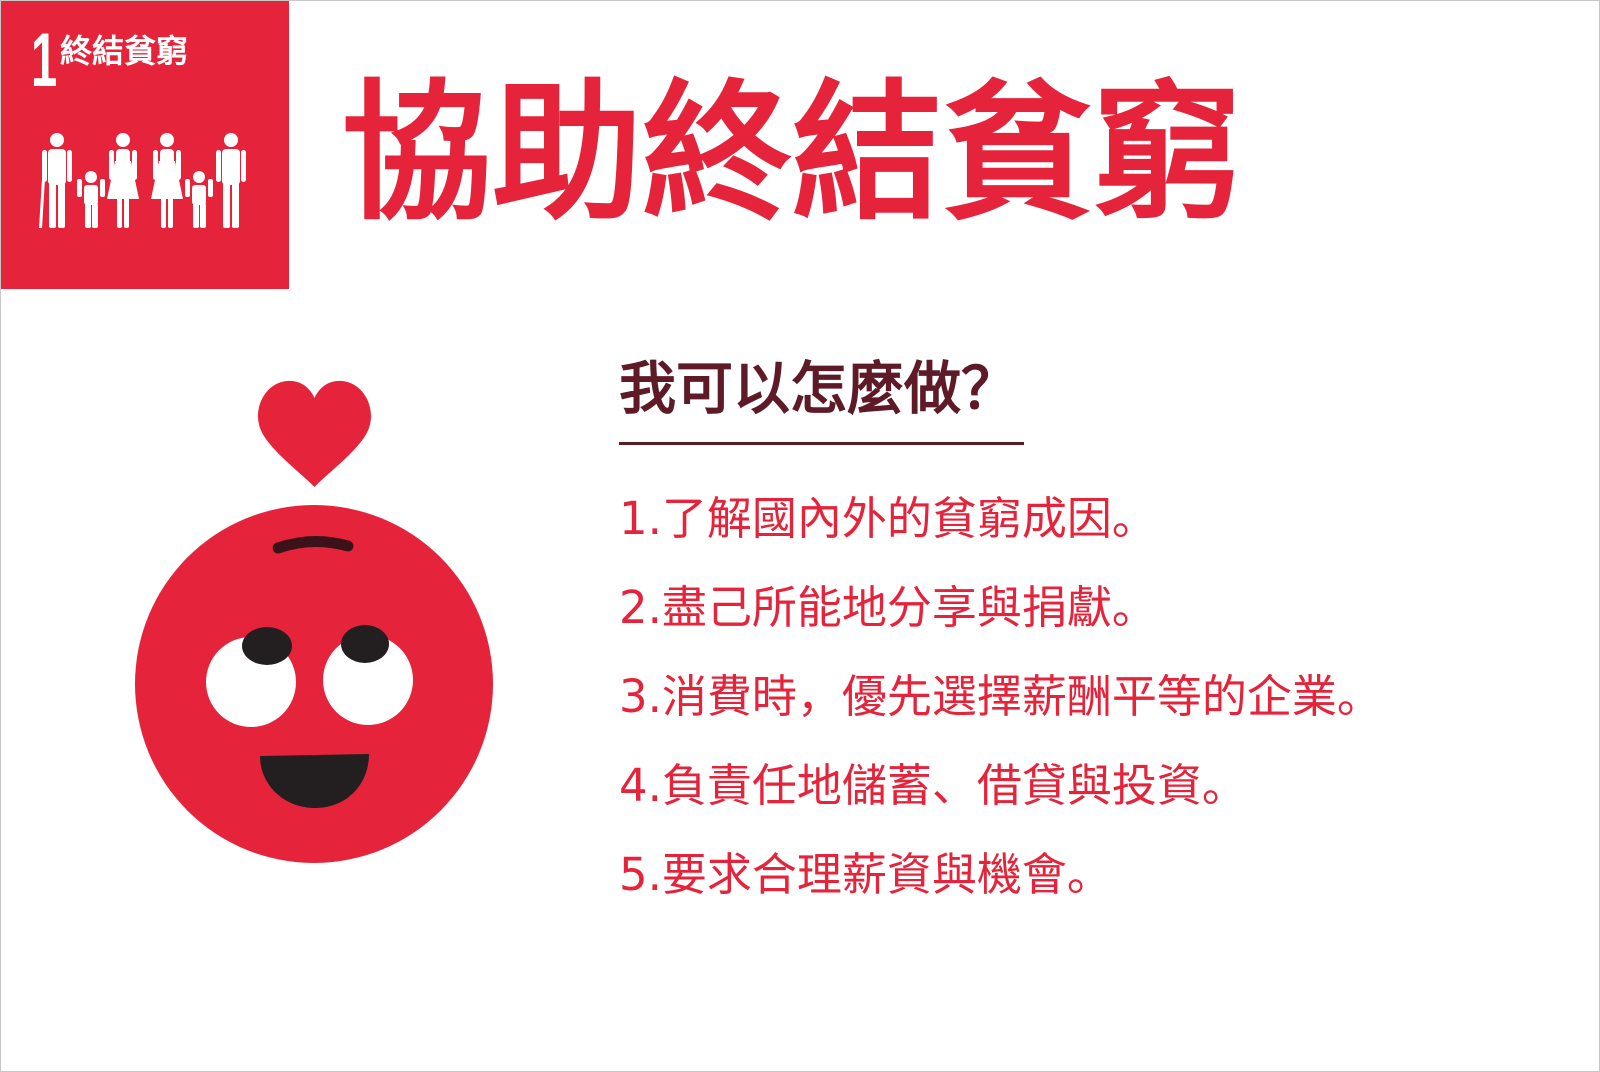 The image size is (1600, 1072). What do you see at coordinates (365, 644) in the screenshot?
I see `right-pupil` at bounding box center [365, 644].